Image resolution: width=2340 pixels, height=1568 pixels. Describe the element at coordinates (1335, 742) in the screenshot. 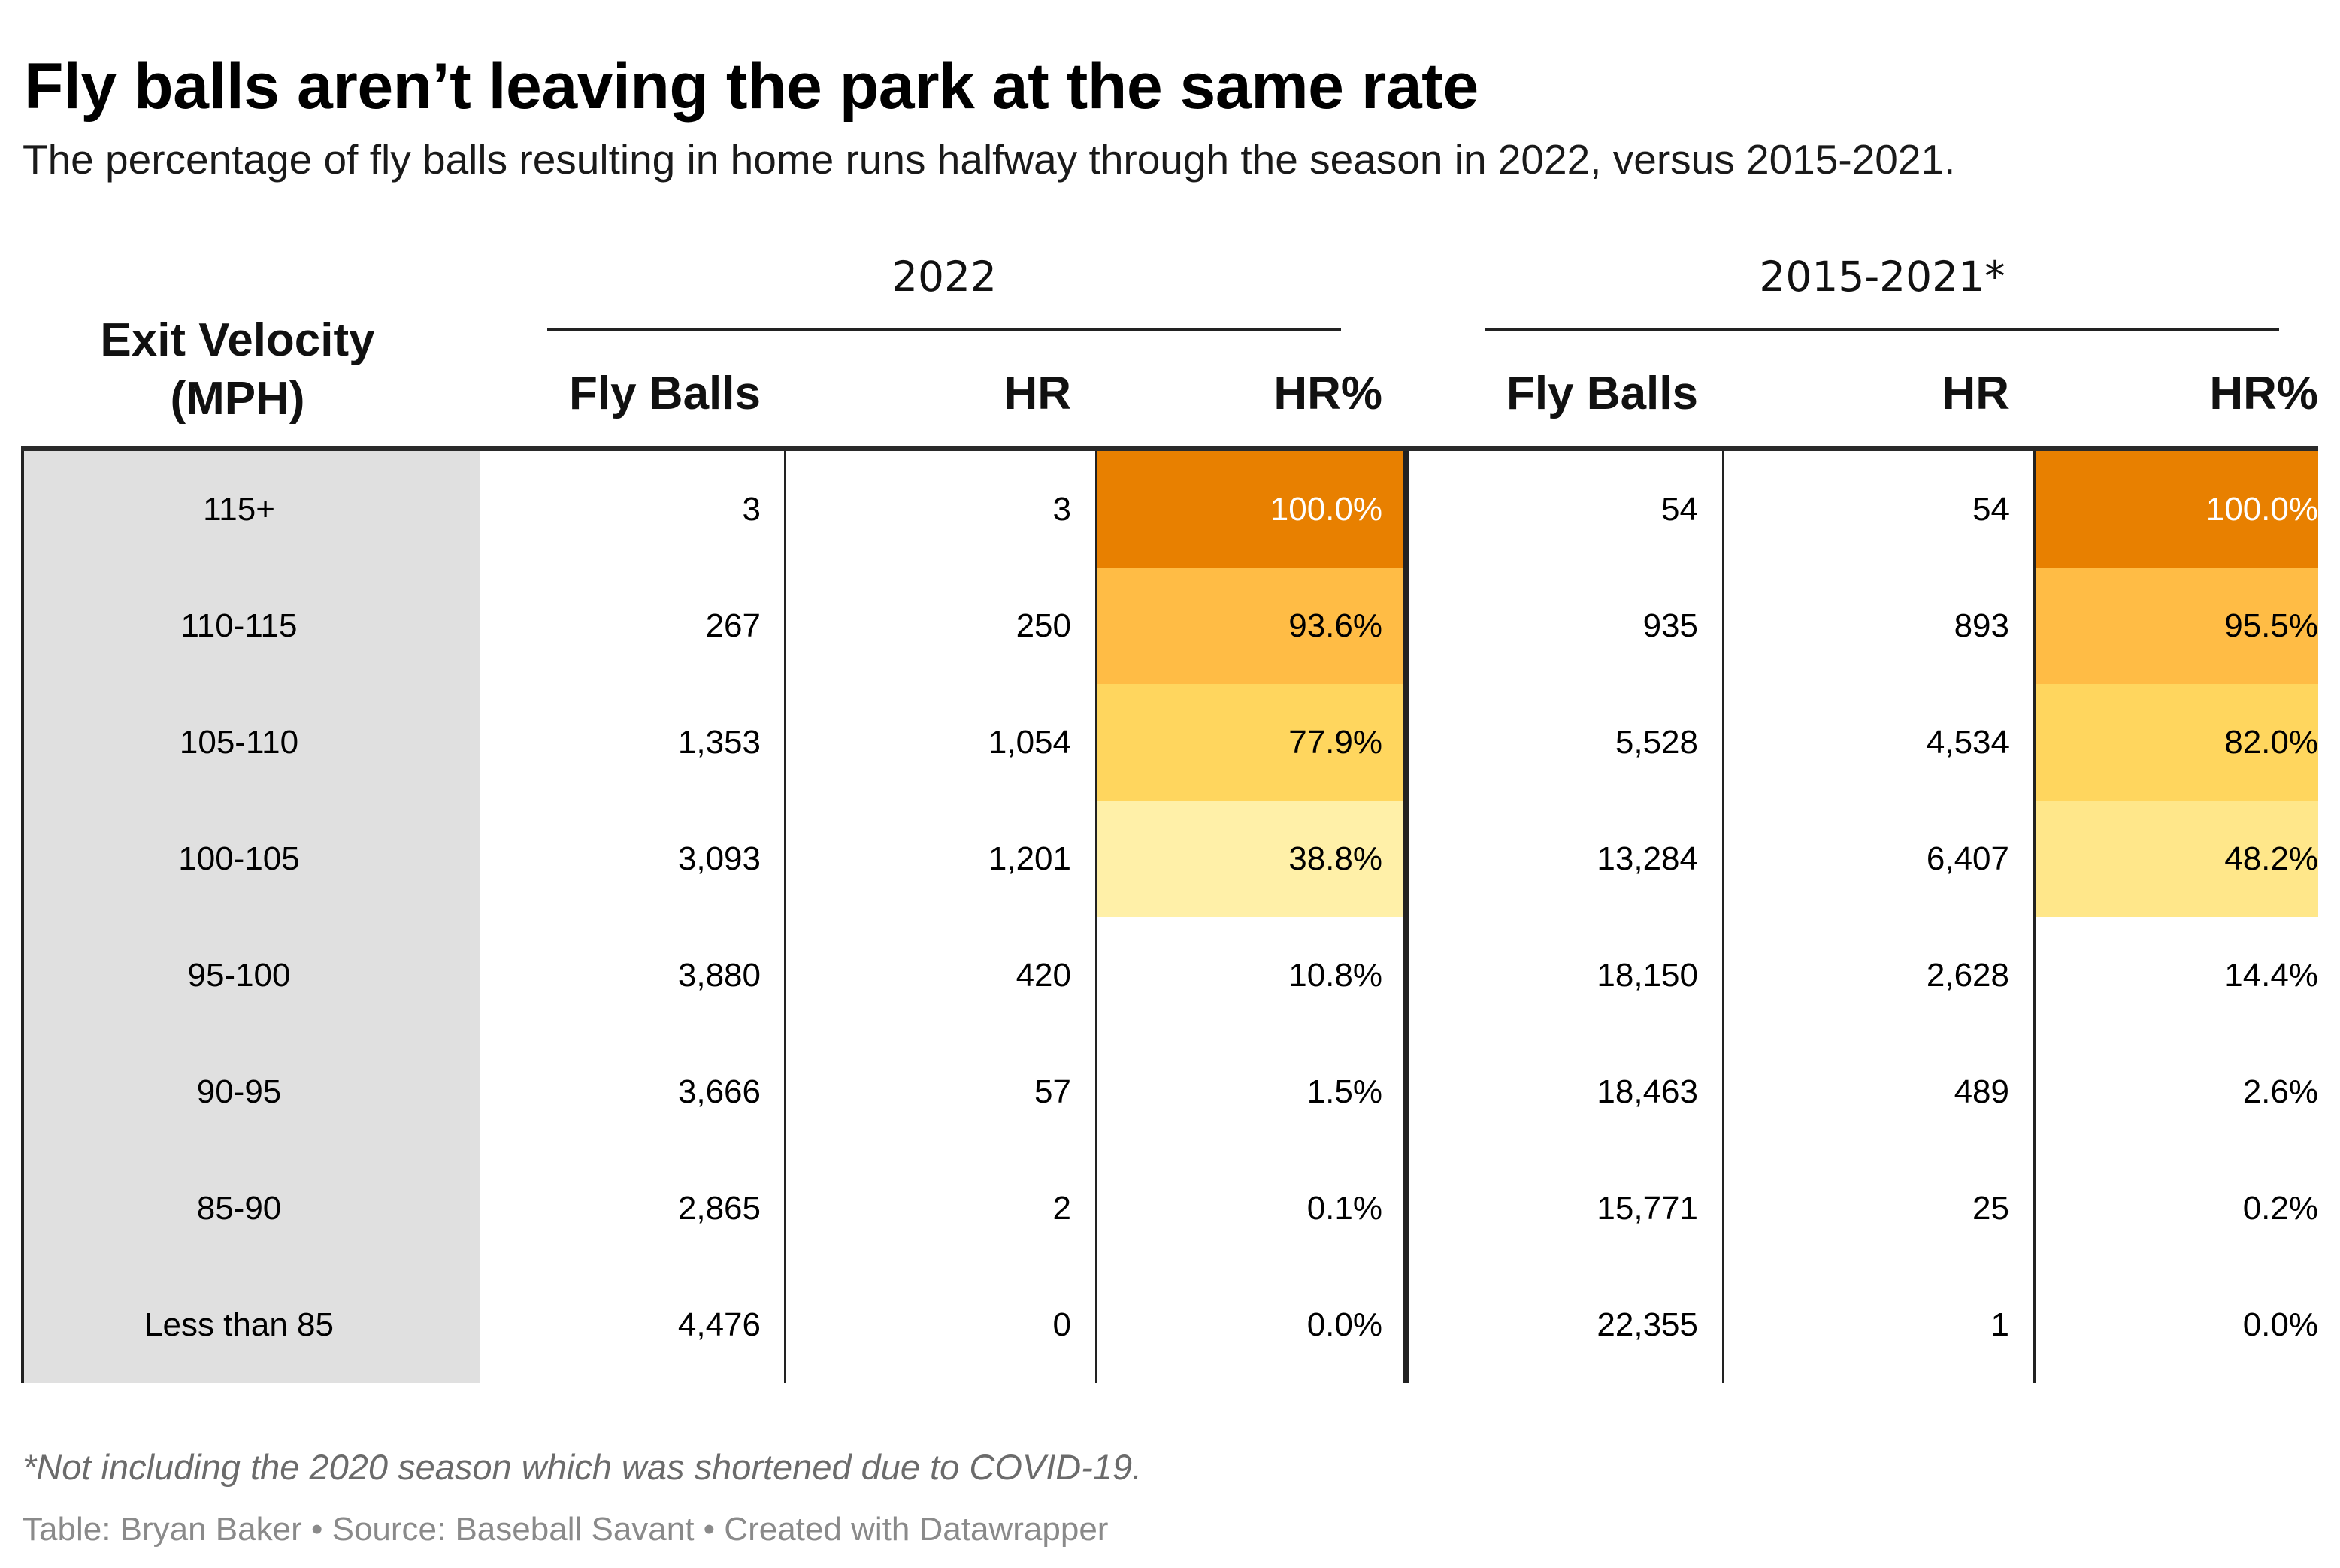

I see `table-cell-hr-pct-2022: 77.9%` at that location.